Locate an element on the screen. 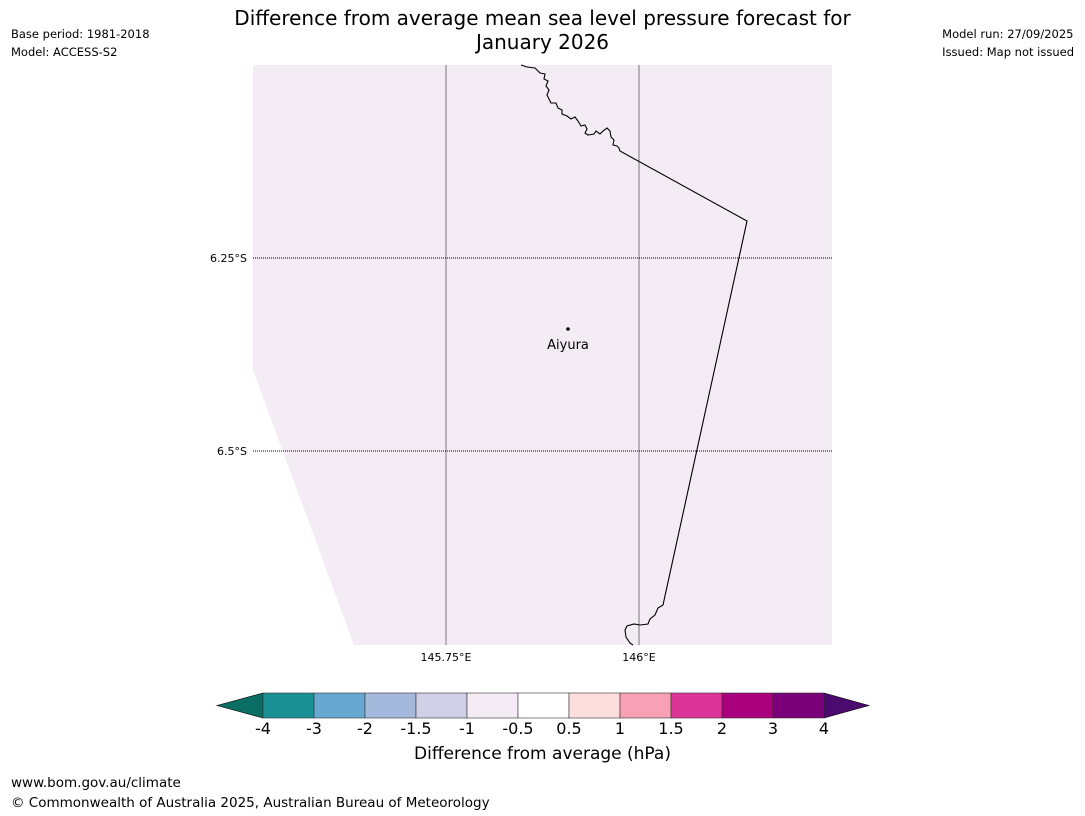  footer-url: www.bom.gov.au/climate is located at coordinates (96, 783).